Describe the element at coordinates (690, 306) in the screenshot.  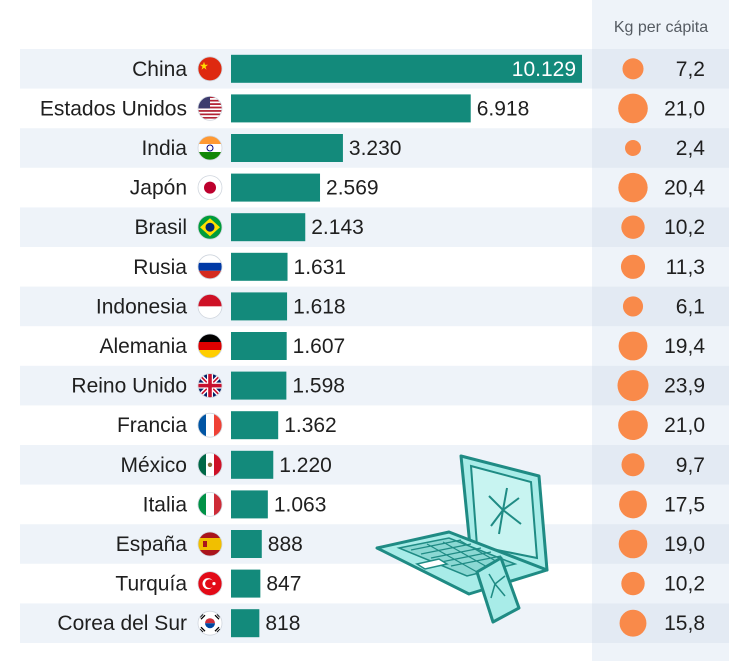
I see `per-capita-value: 6,1` at that location.